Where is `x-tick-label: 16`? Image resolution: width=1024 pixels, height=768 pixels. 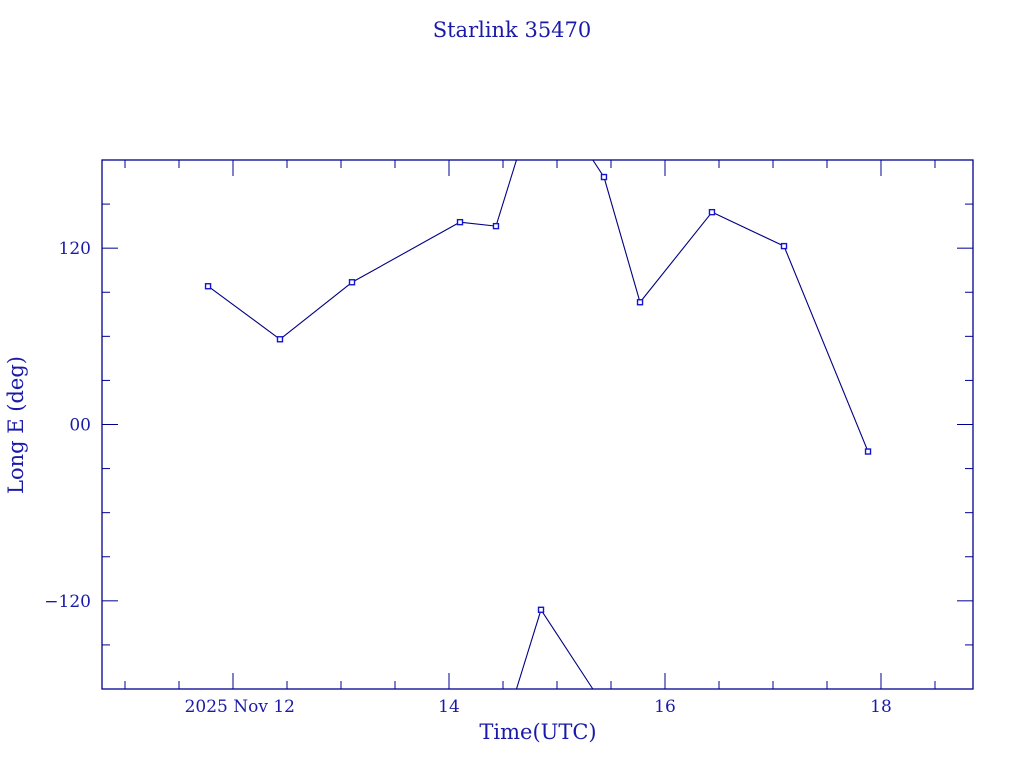
x-tick-label: 16 is located at coordinates (665, 707).